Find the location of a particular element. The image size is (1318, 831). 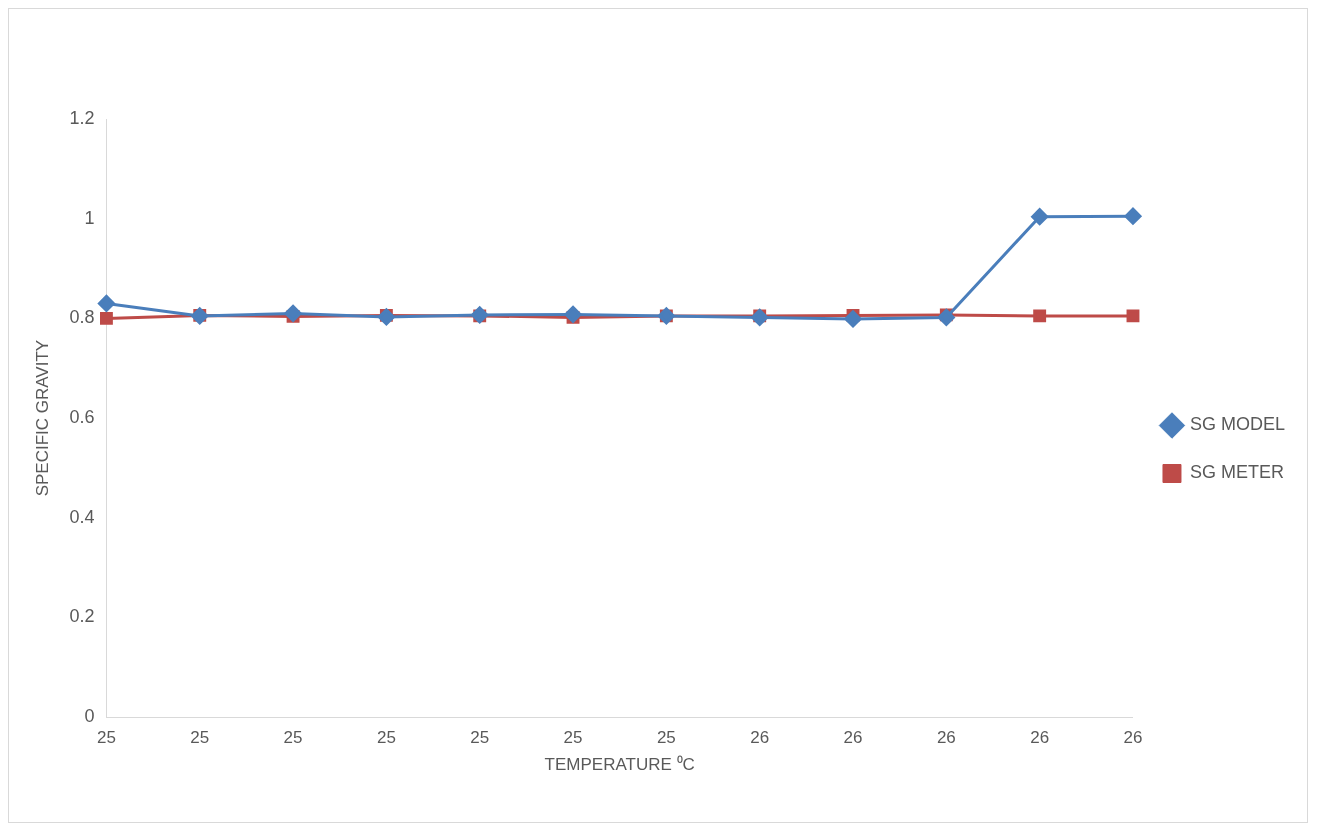

y-axis-title: SPECIFIC GRAVITY is located at coordinates (42, 418).